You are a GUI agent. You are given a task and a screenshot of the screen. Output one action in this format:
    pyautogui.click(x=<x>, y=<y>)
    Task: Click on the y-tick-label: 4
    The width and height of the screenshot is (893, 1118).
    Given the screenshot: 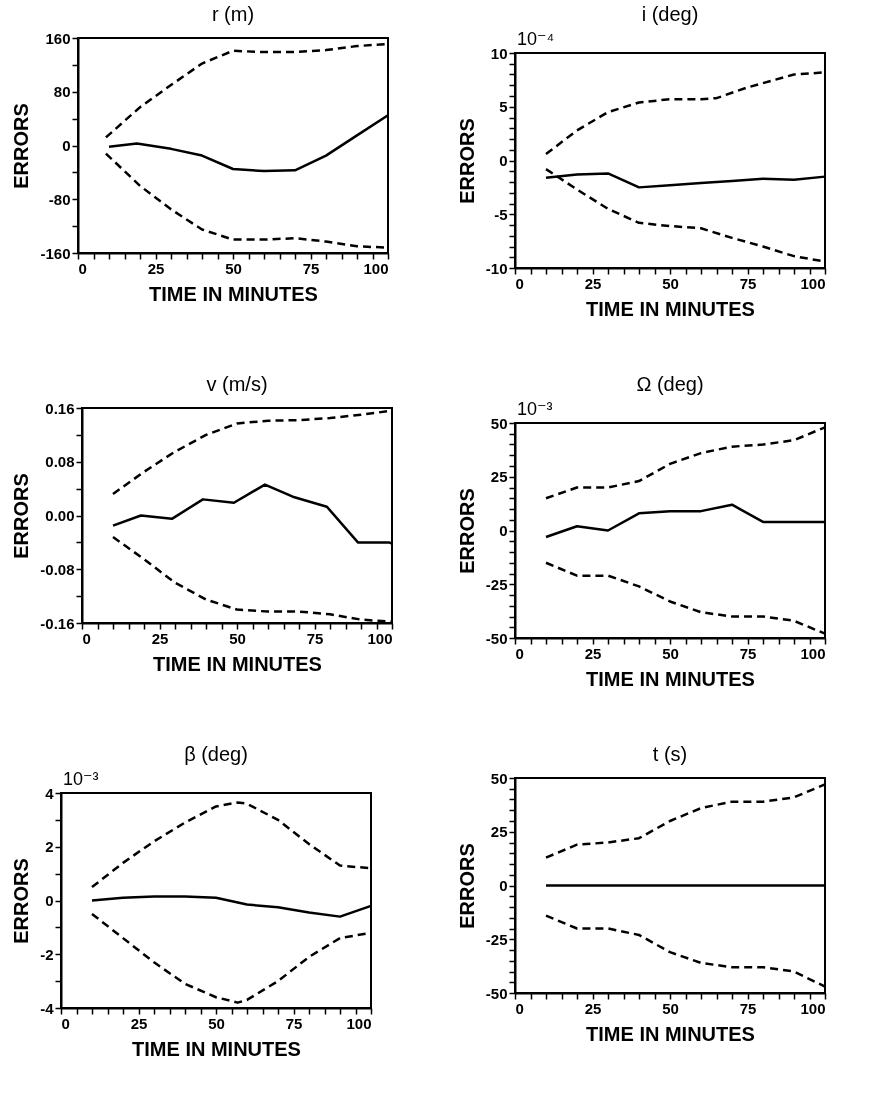 What is the action you would take?
    pyautogui.click(x=50, y=793)
    